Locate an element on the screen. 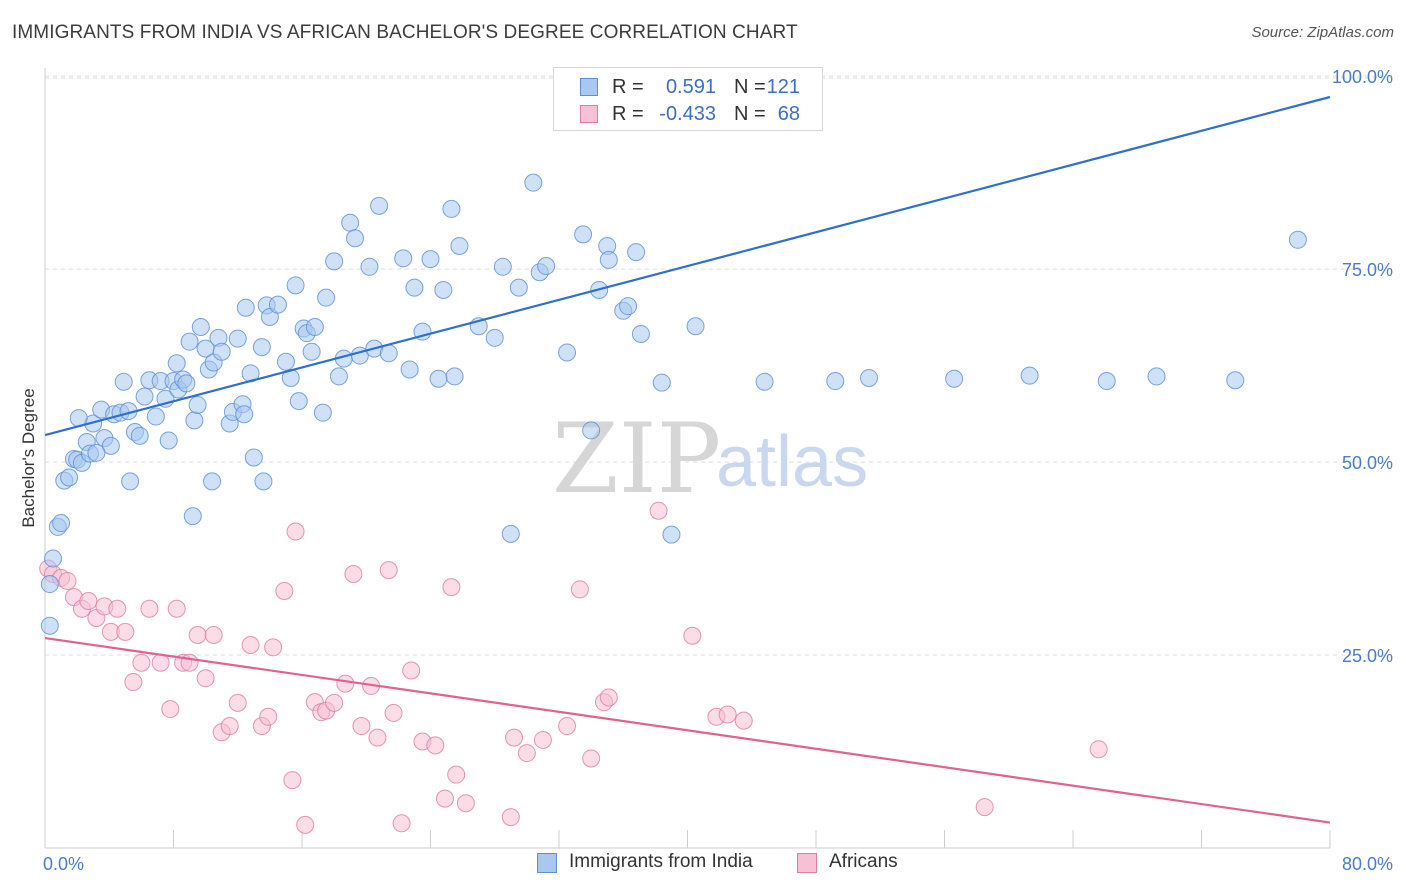 The image size is (1406, 892). bottom-legend-label-africans: Africans is located at coordinates (863, 861).